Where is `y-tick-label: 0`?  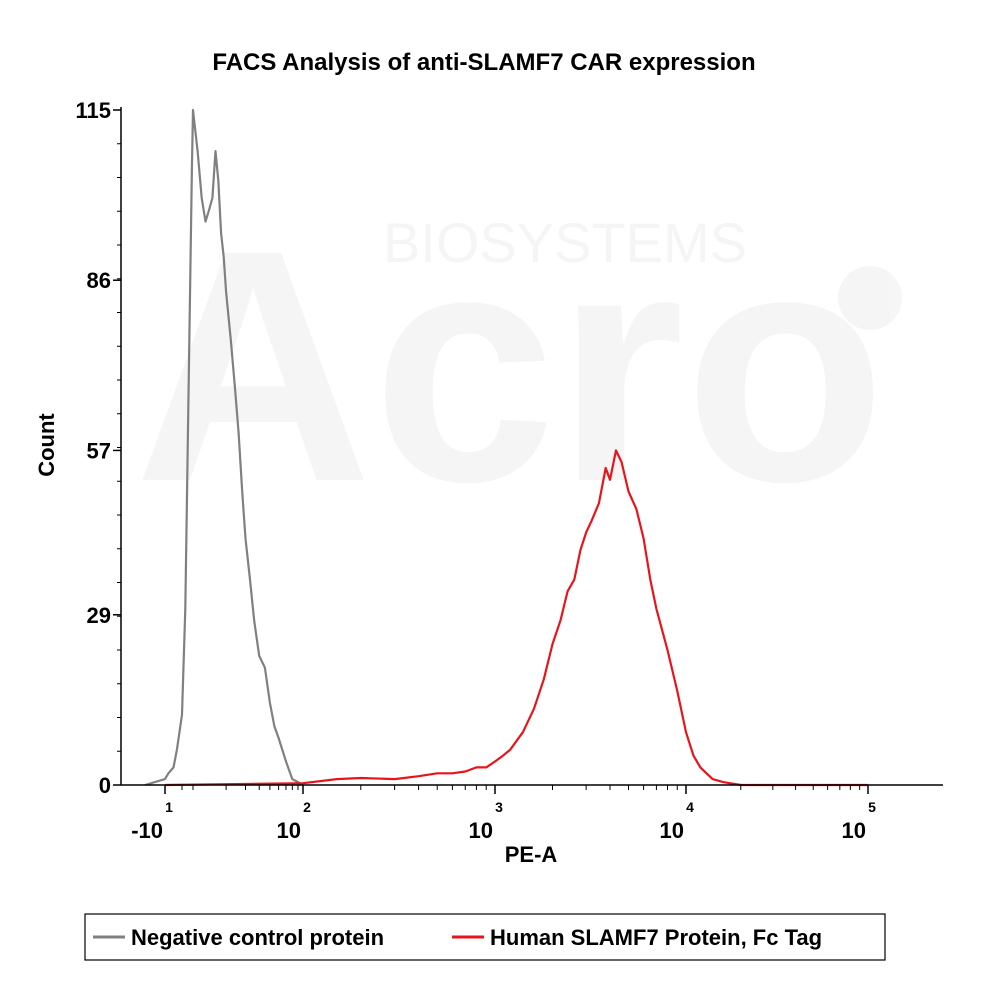 y-tick-label: 0 is located at coordinates (105, 785).